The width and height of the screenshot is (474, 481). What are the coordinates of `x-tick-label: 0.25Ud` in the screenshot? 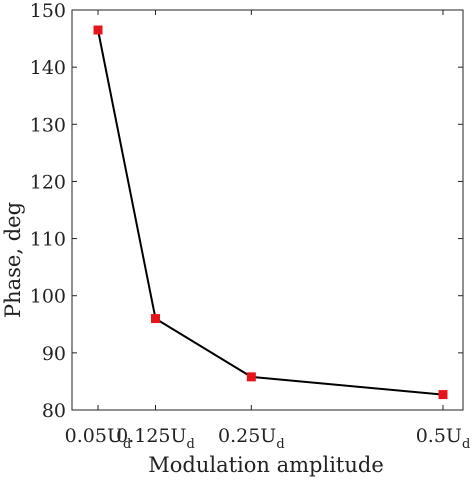 It's located at (251, 438).